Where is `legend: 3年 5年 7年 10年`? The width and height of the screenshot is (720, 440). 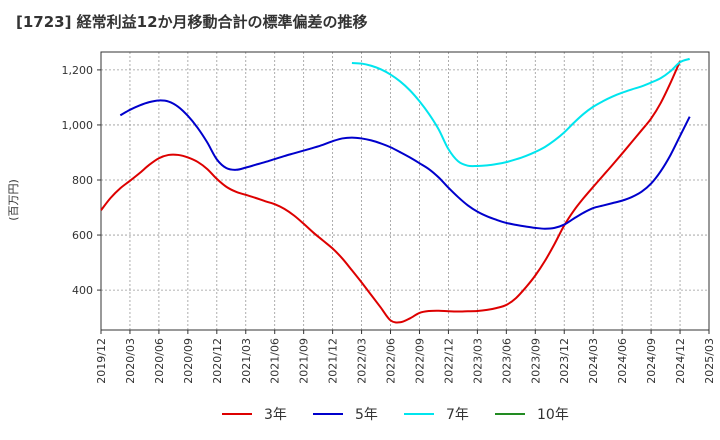 legend: 3年 5年 7年 10年 is located at coordinates (395, 415).